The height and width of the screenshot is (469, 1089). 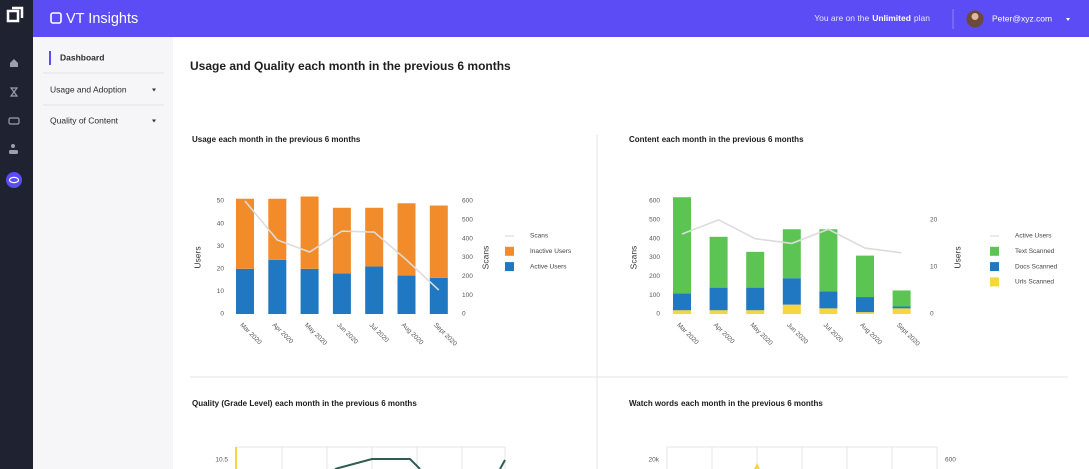 I want to click on y-tick-label: 500, so click(x=654, y=220).